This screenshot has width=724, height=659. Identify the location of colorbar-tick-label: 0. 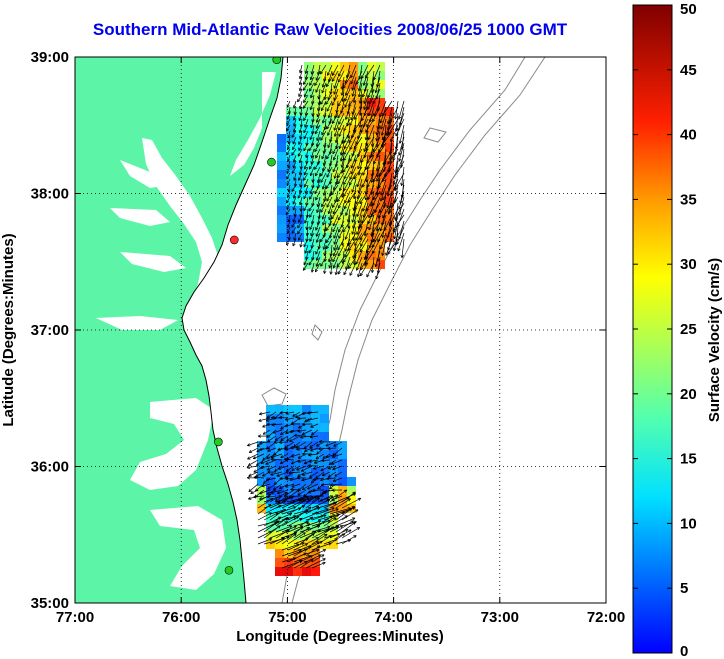
(684, 651).